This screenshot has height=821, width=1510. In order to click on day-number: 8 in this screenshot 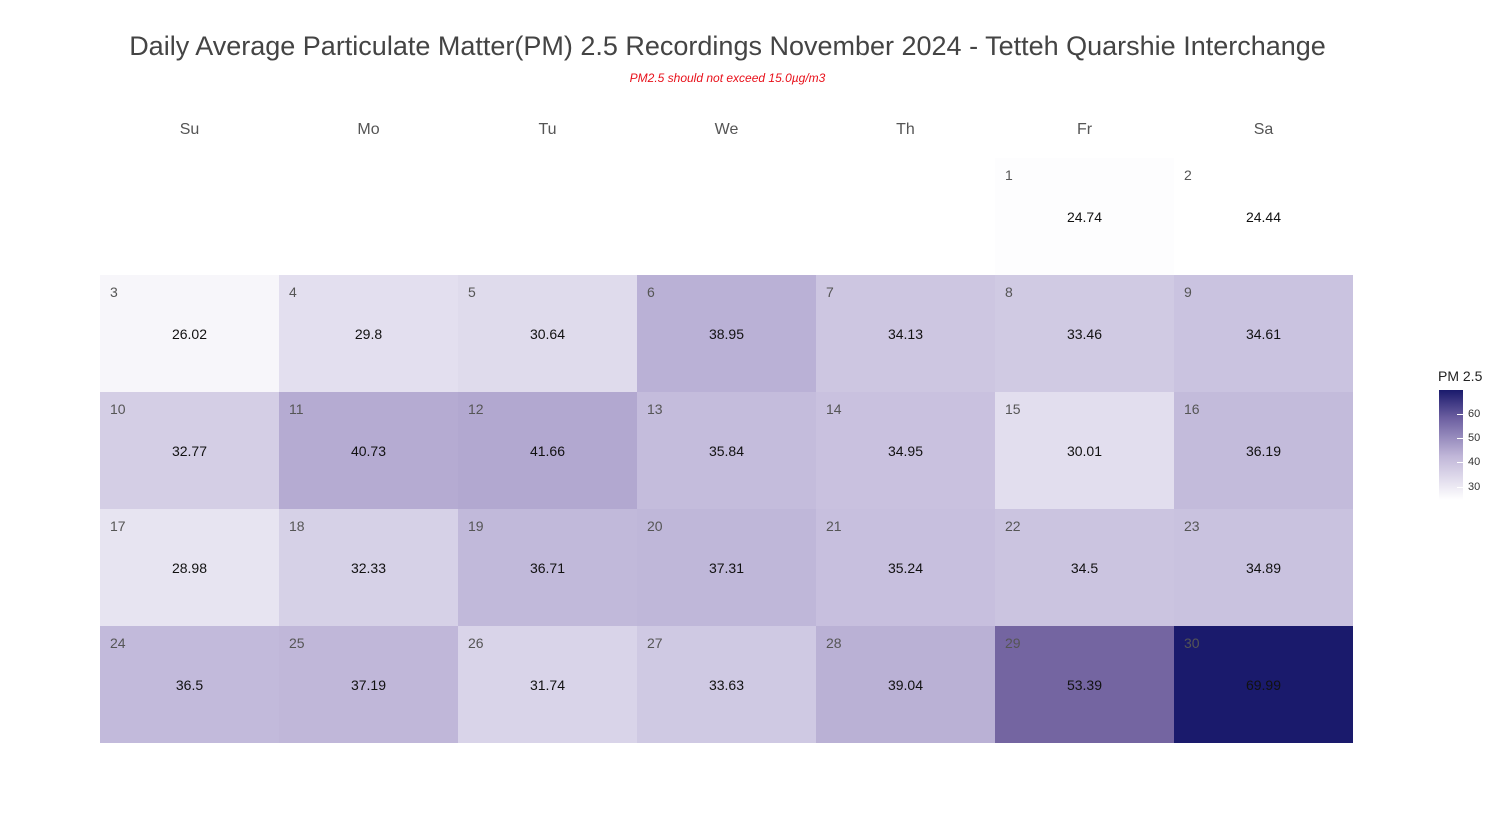, I will do `click(1009, 292)`.